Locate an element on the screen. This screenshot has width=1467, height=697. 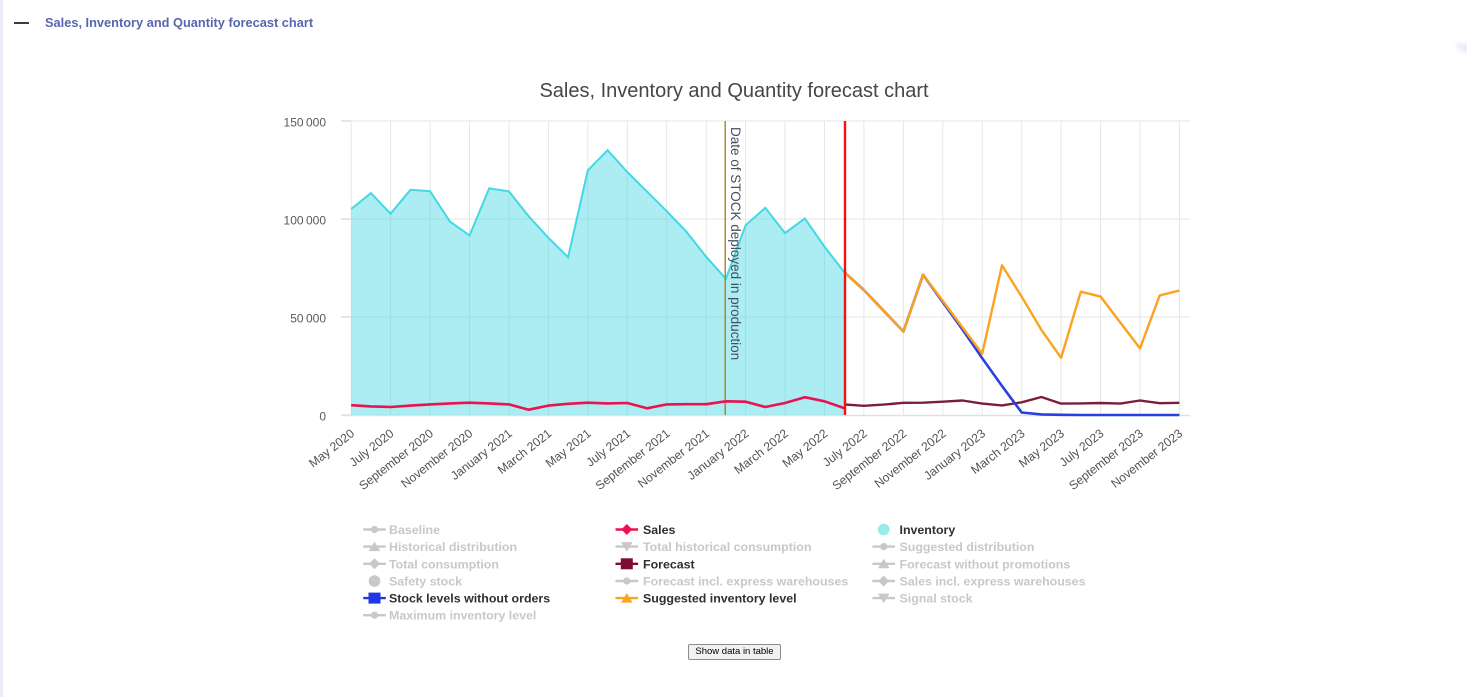
svg-text: Suggested inventory level is located at coordinates (720, 599).